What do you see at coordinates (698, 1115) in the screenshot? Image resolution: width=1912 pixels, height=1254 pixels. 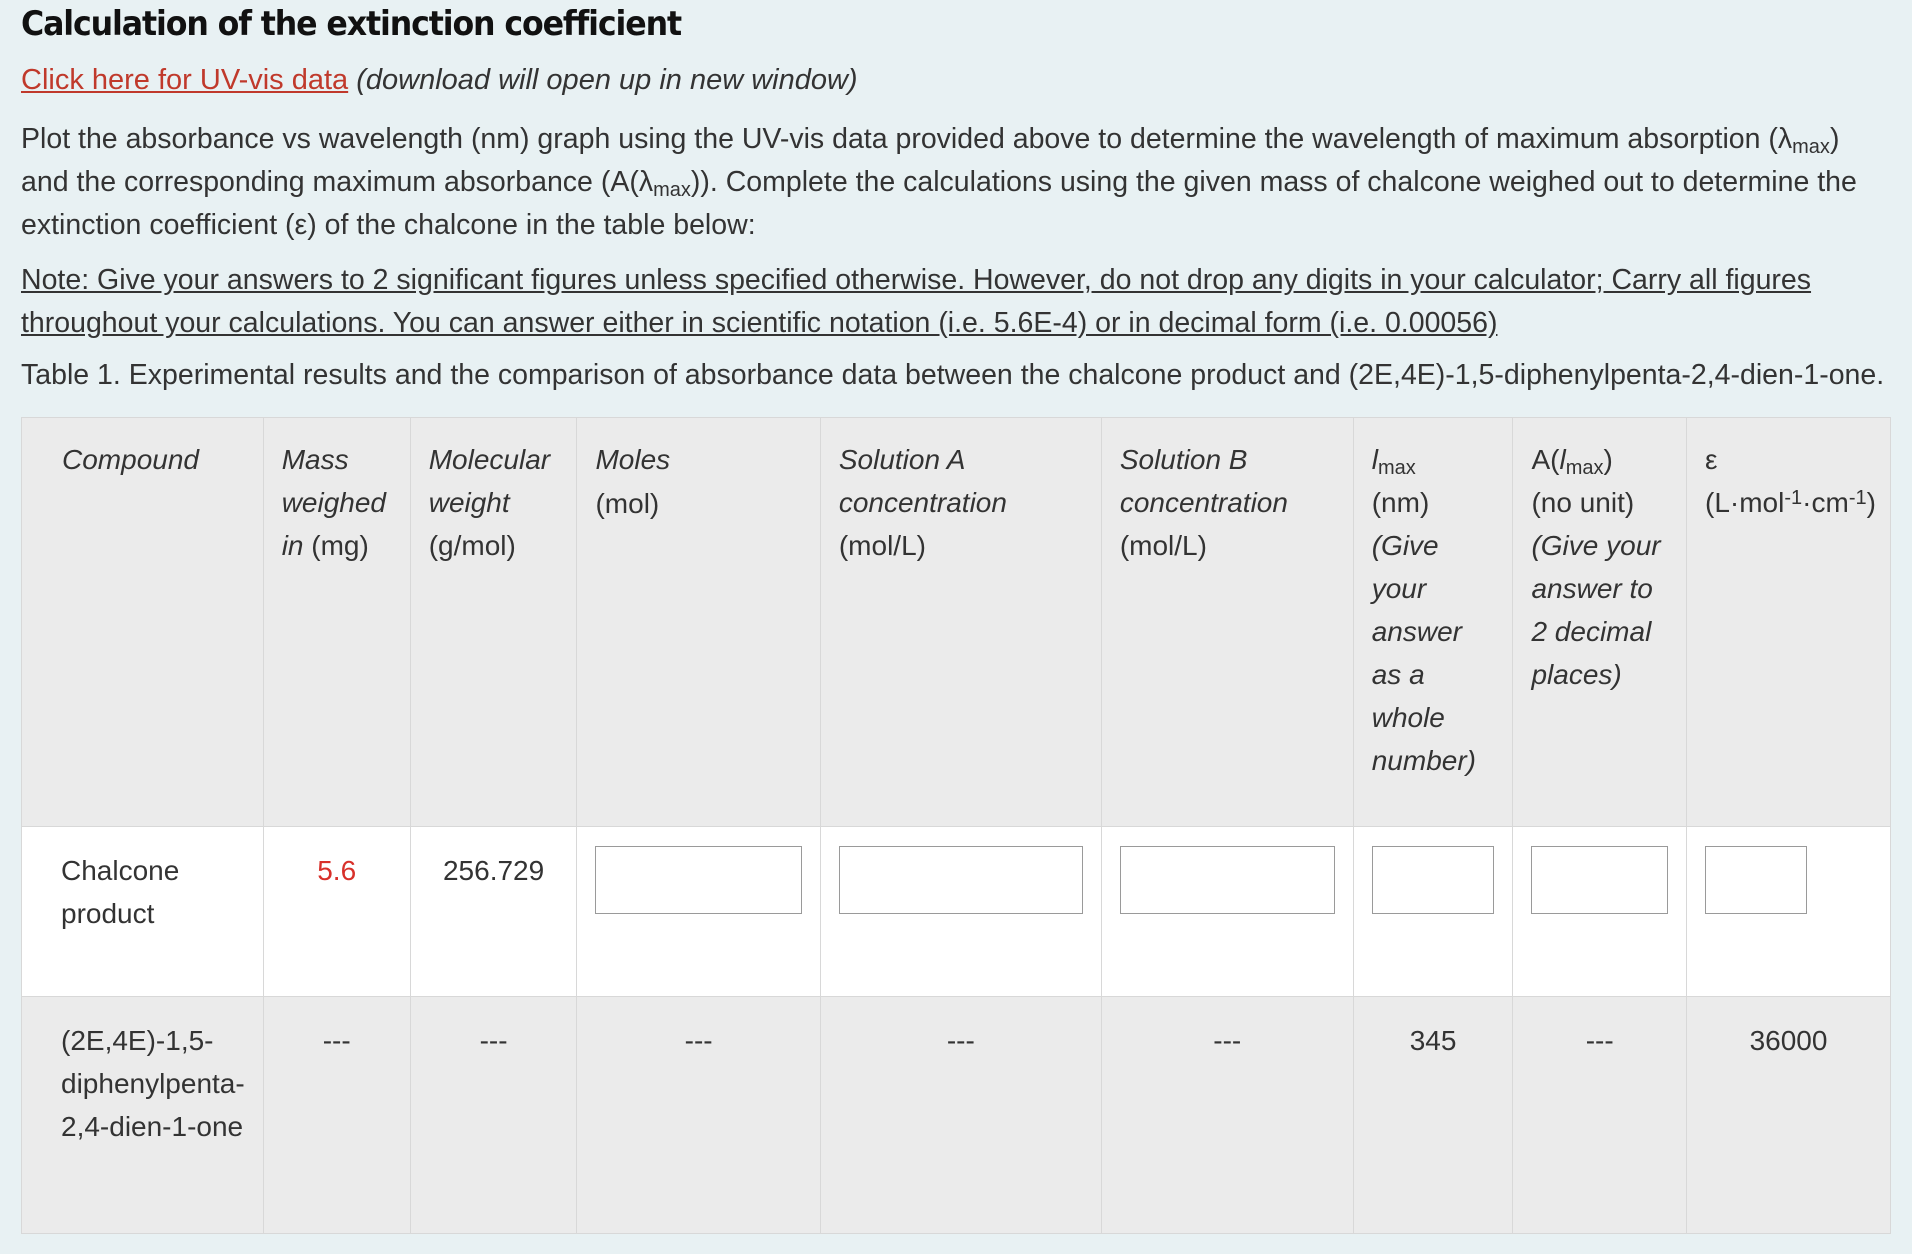 I see `cell-moles: ---` at bounding box center [698, 1115].